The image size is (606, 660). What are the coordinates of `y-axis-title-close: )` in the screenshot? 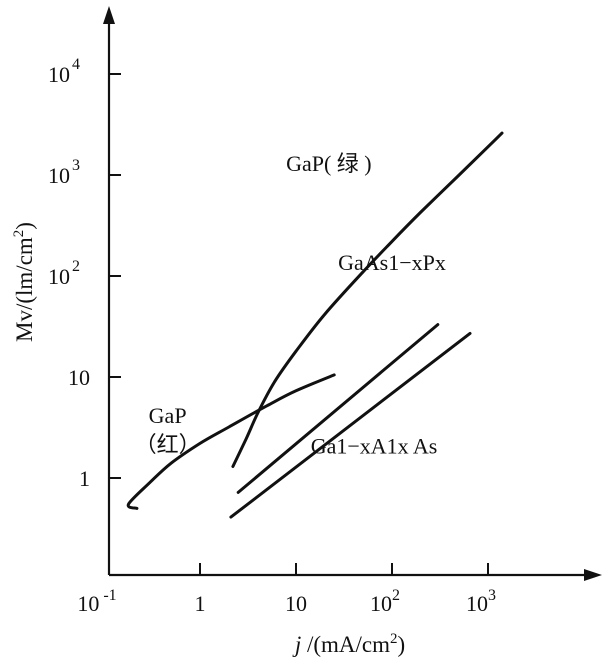 It's located at (24, 226).